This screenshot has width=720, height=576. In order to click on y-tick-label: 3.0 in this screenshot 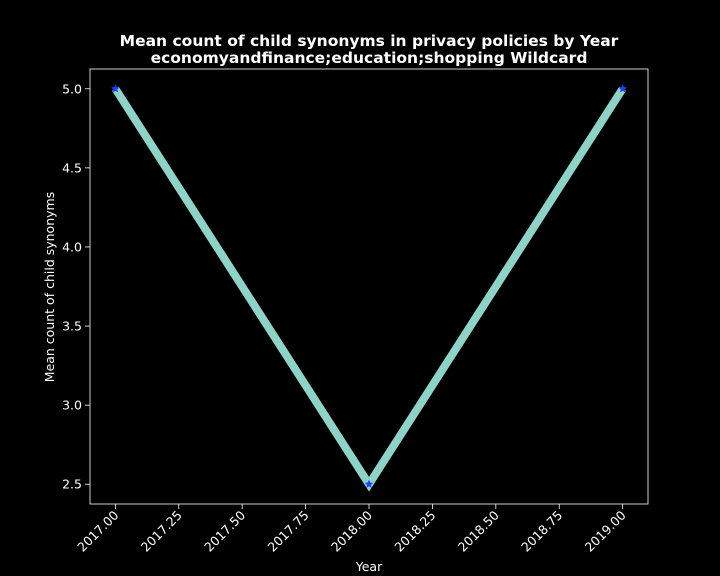, I will do `click(72, 405)`.